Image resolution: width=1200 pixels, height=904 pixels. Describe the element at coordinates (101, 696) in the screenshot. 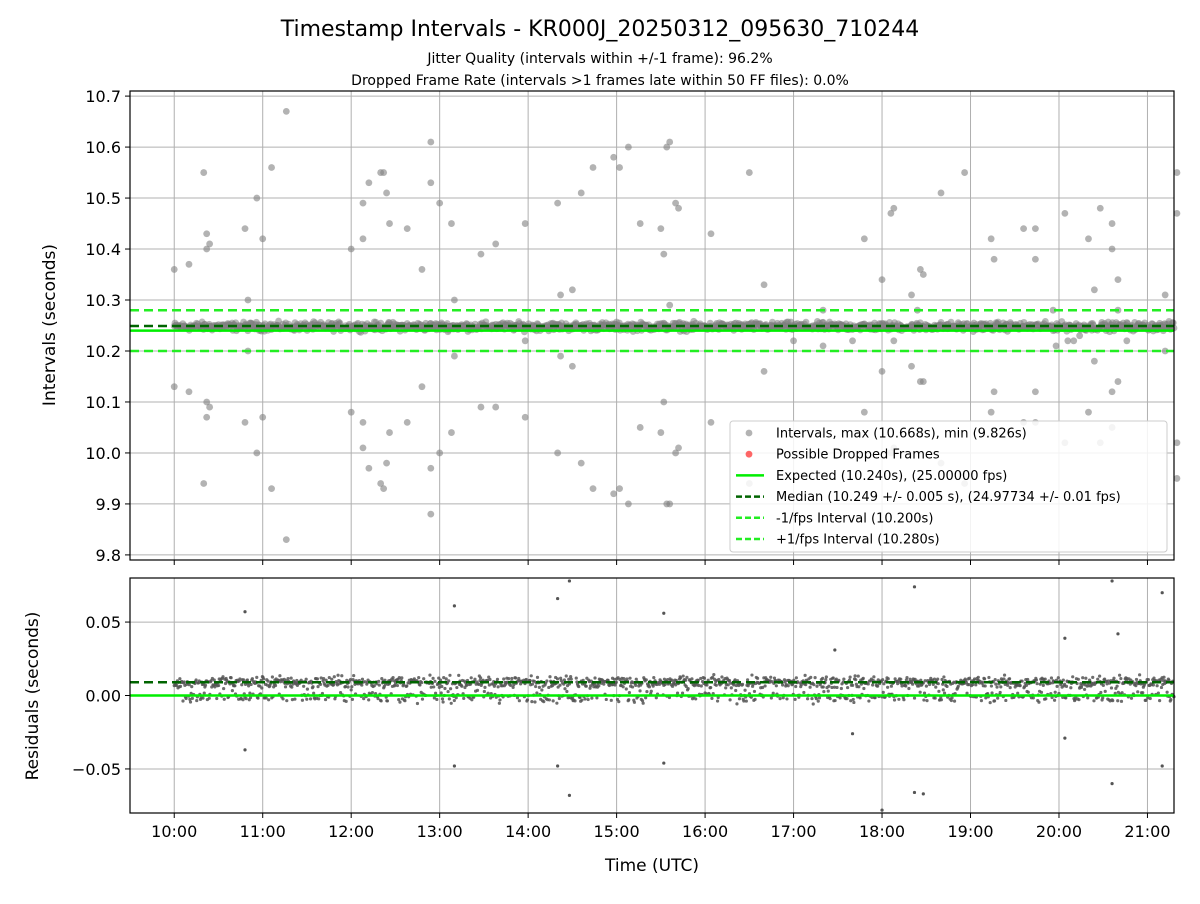

I see `residuals-y-ticks: −0.05 0.00 0.05` at that location.